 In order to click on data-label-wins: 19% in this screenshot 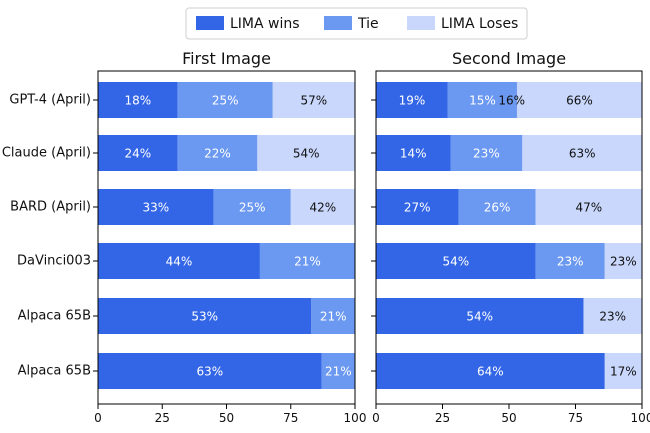, I will do `click(412, 101)`.